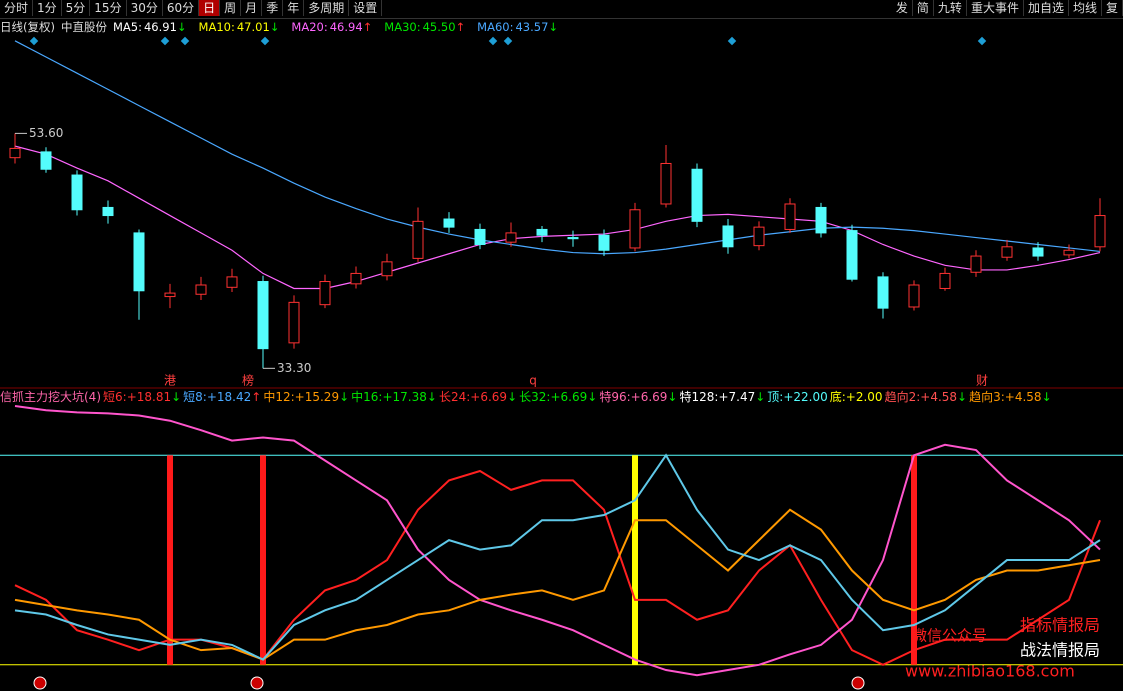 The height and width of the screenshot is (691, 1123). I want to click on toolbar-button: 均线, so click(1085, 8).